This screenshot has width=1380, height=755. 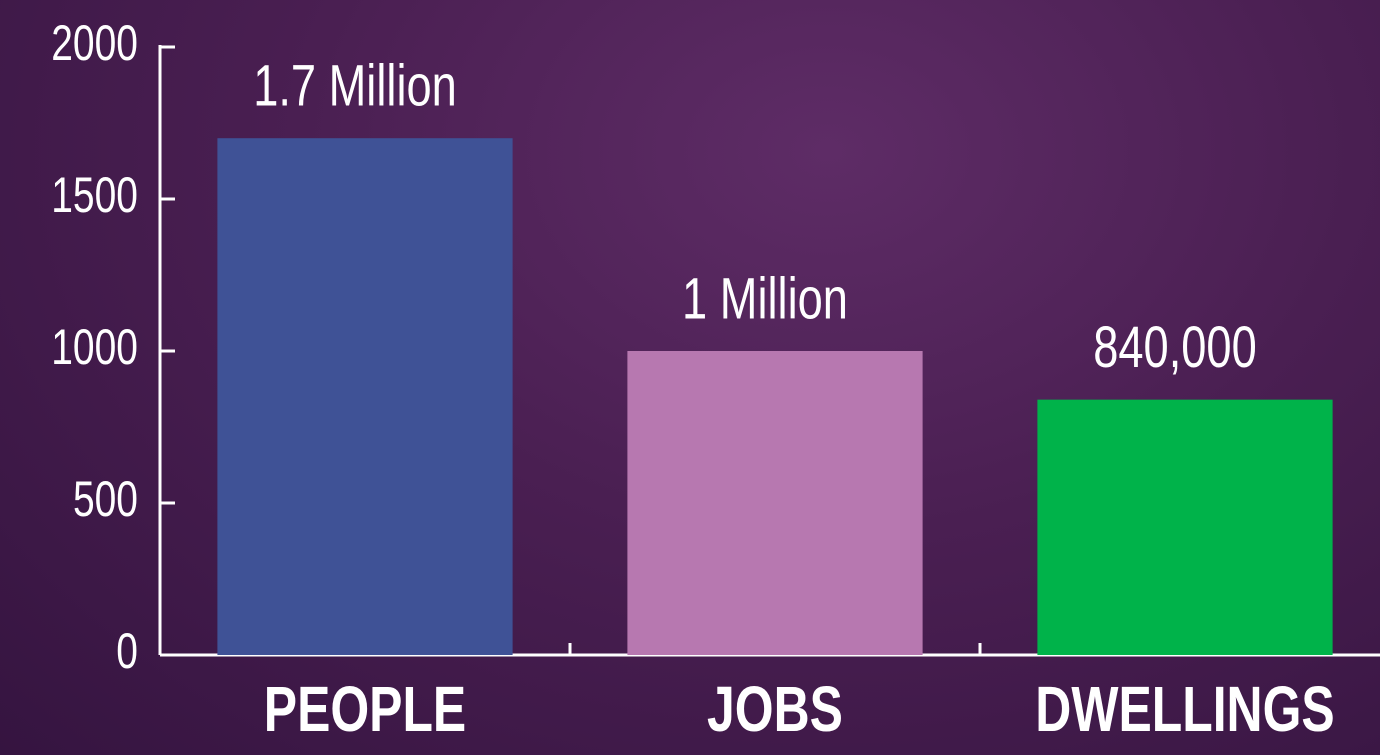 I want to click on y-tick-label: 0, so click(x=127, y=650).